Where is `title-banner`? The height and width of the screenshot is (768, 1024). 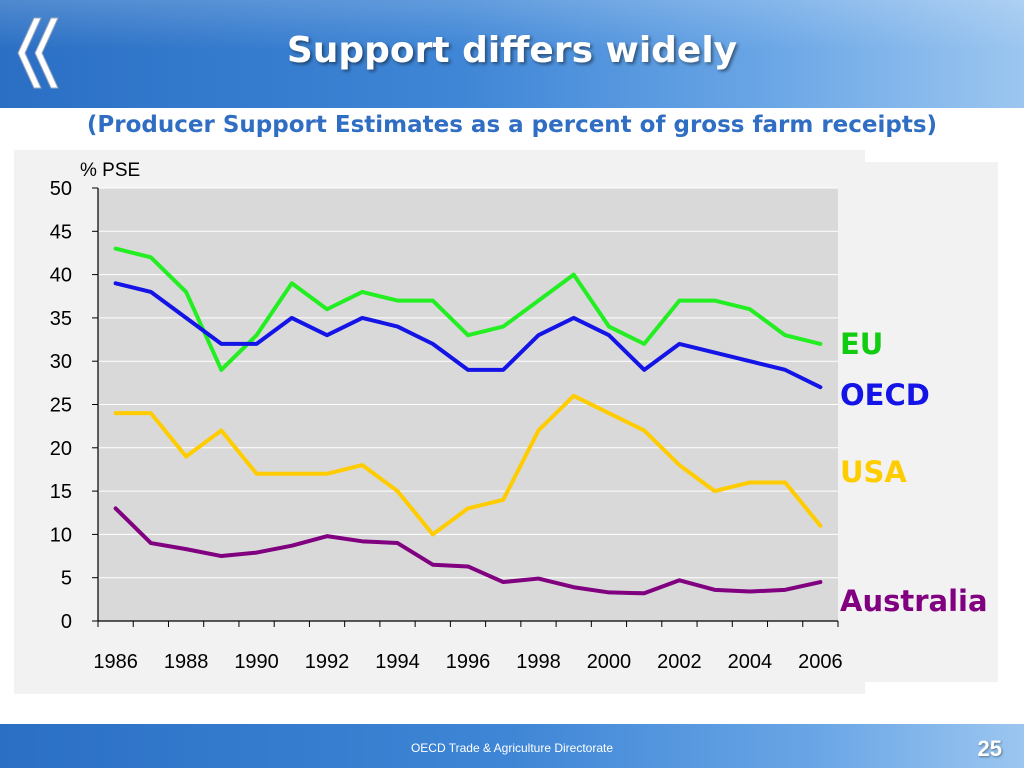 title-banner is located at coordinates (512, 54).